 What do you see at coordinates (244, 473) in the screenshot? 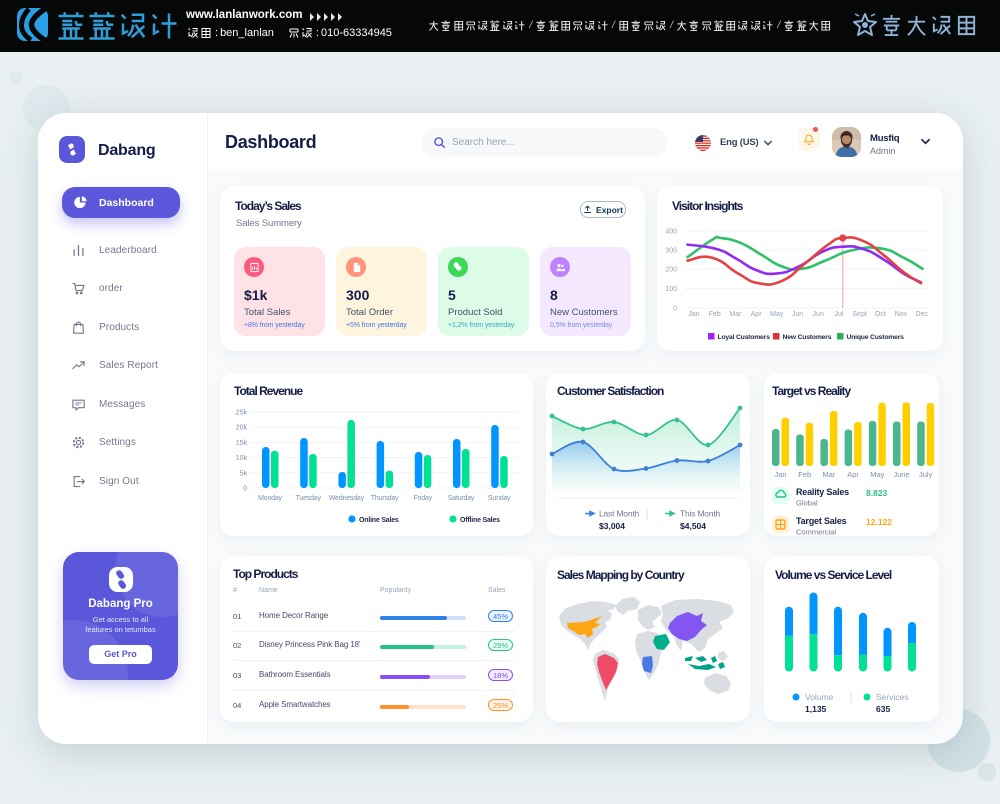
I see `svg-text: 5k` at bounding box center [244, 473].